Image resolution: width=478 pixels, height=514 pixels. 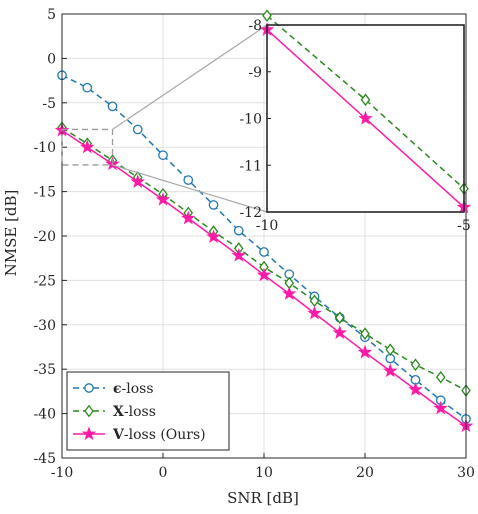 What do you see at coordinates (44, 415) in the screenshot?
I see `y-tick-label: -40` at bounding box center [44, 415].